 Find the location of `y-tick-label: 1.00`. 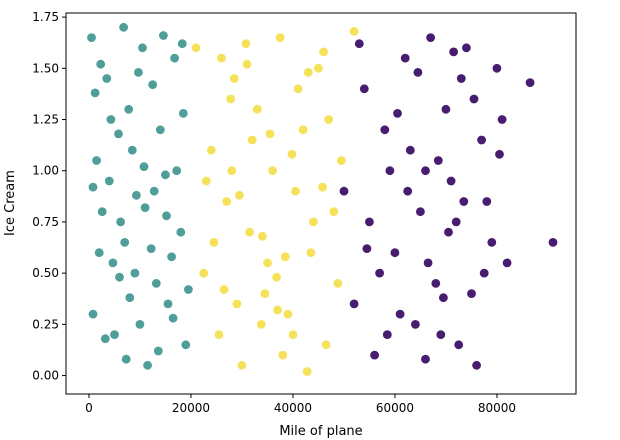

y-tick-label: 1.00 is located at coordinates (45, 171).